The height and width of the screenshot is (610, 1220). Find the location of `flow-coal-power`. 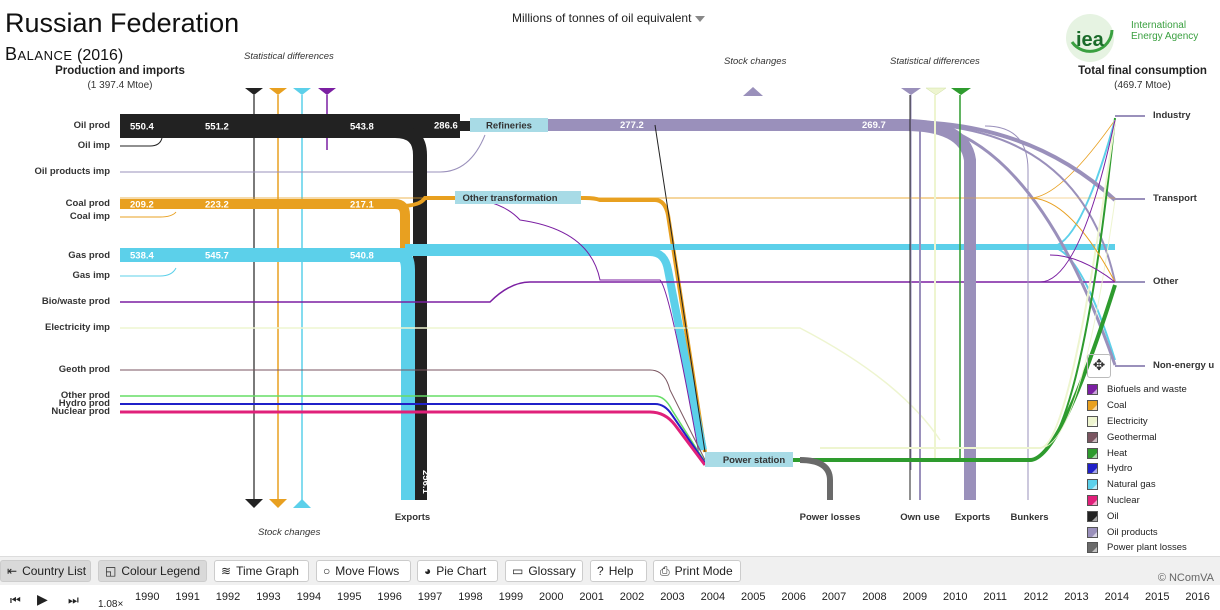

flow-coal-power is located at coordinates (553, 324).